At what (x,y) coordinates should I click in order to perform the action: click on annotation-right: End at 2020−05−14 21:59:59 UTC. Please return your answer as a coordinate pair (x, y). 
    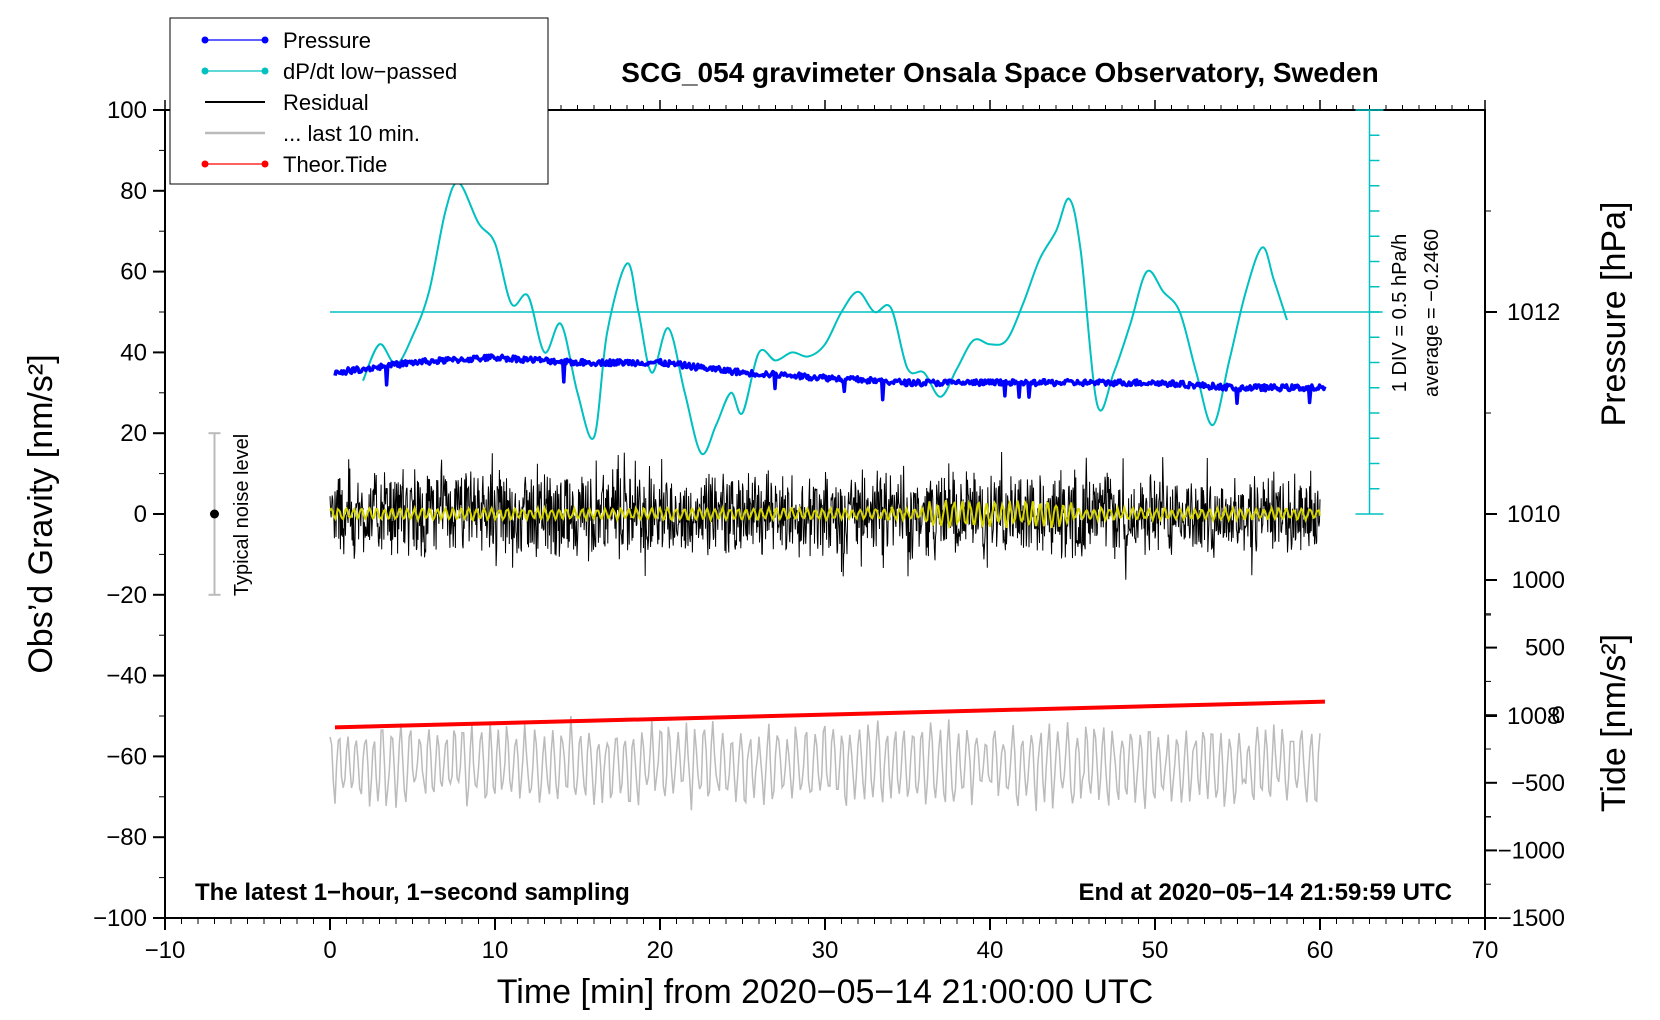
    Looking at the image, I should click on (1265, 892).